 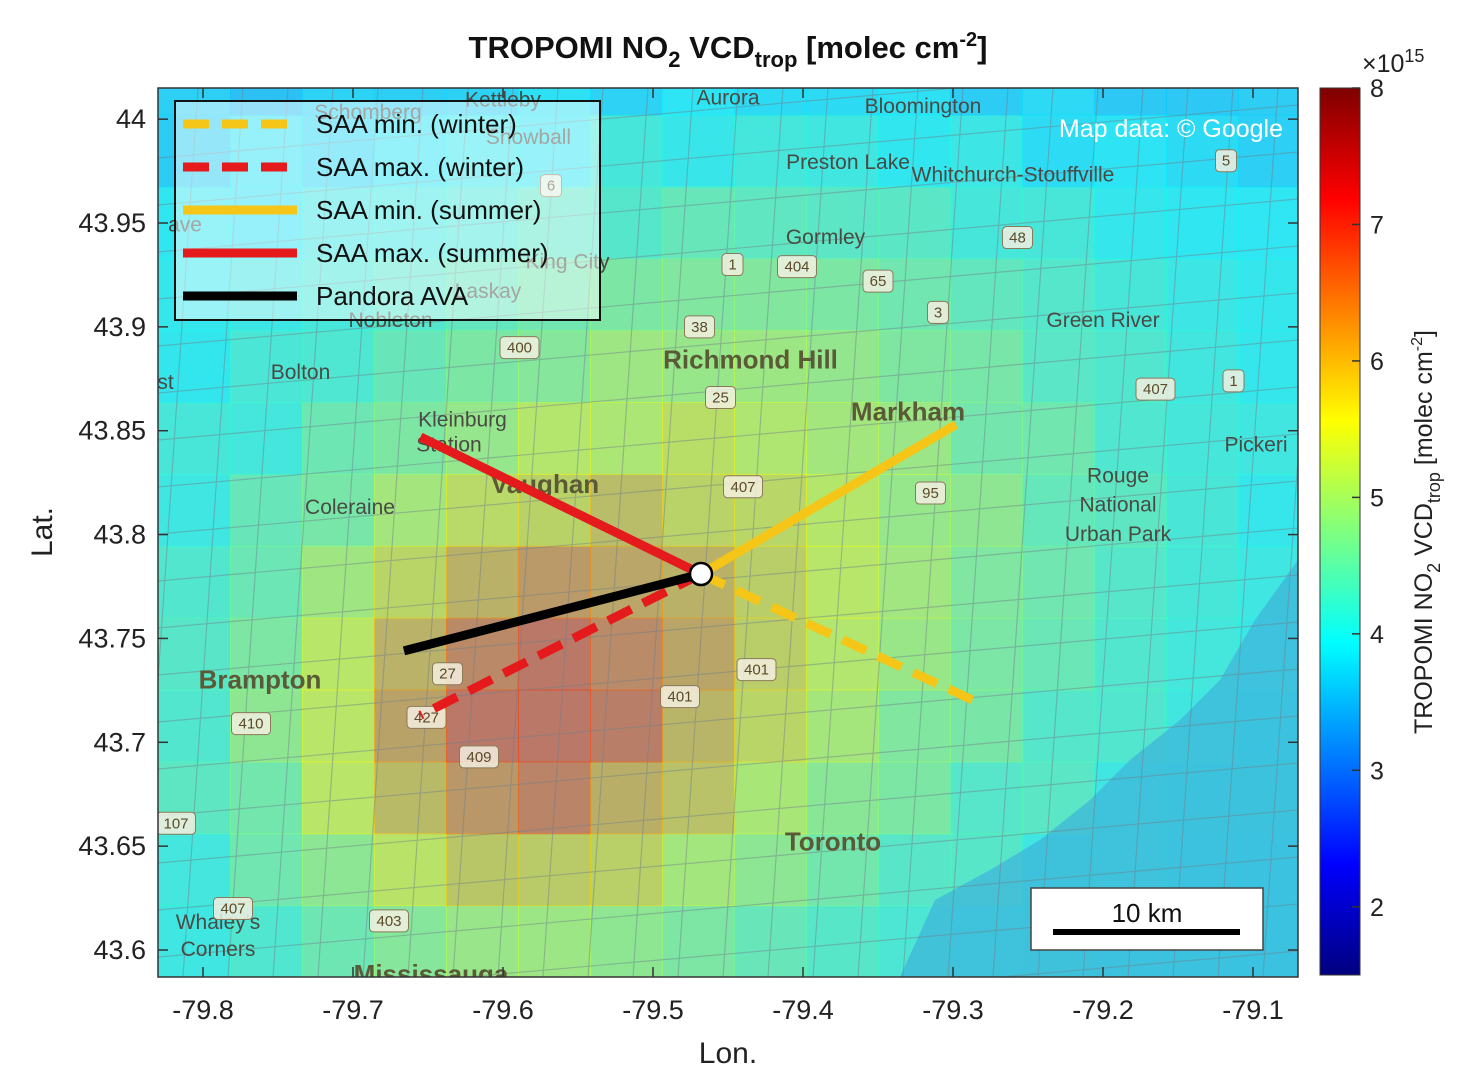 What do you see at coordinates (1103, 1010) in the screenshot?
I see `x-tick-label: -79.2` at bounding box center [1103, 1010].